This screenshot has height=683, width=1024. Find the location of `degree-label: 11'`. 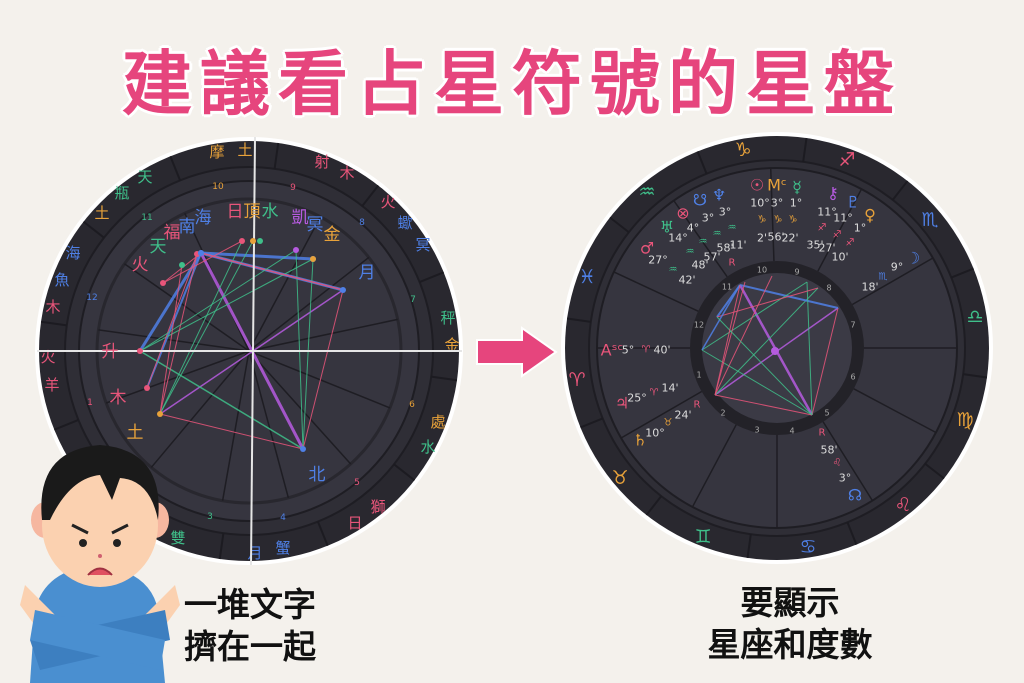

degree-label: 11' is located at coordinates (737, 245).